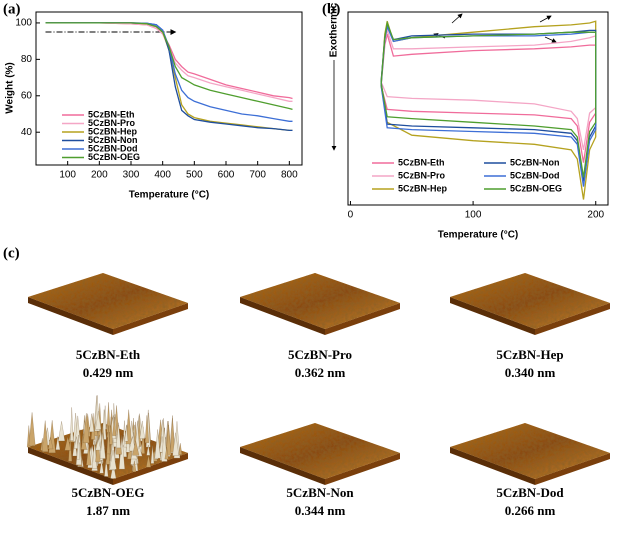  What do you see at coordinates (289, 175) in the screenshot?
I see `x-tick-label: 800` at bounding box center [289, 175].